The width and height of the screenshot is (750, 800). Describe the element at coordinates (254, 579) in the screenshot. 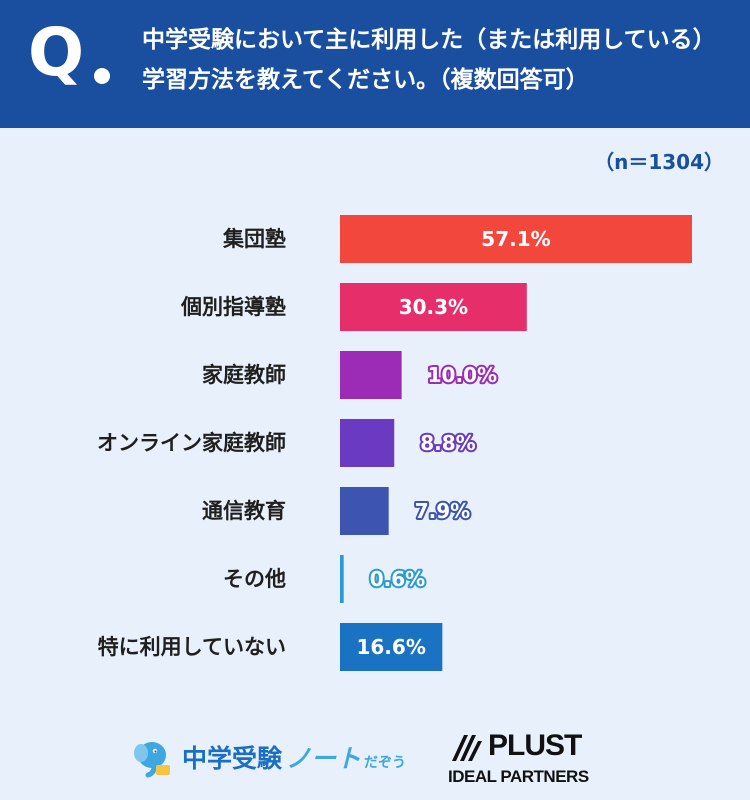

I see `category-label: その他` at that location.